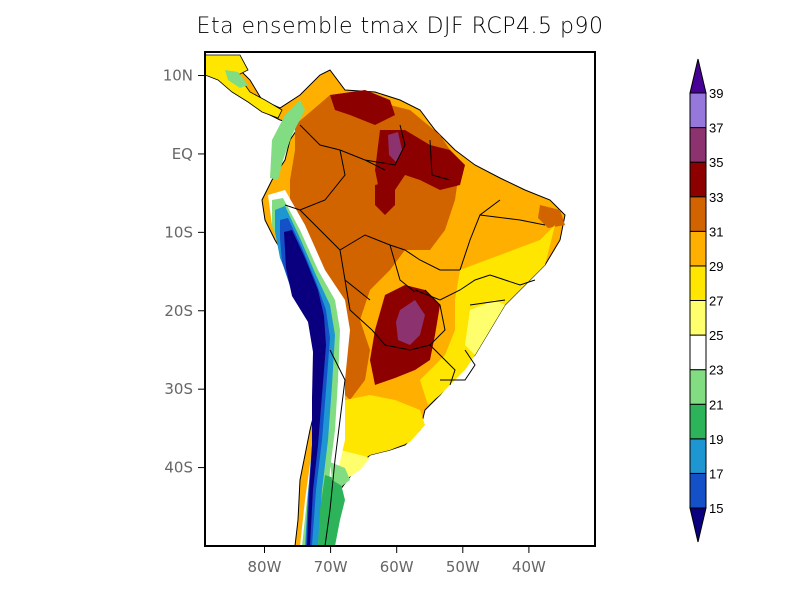 The height and width of the screenshot is (600, 800). Describe the element at coordinates (716, 439) in the screenshot. I see `colorbar-label: 19` at that location.